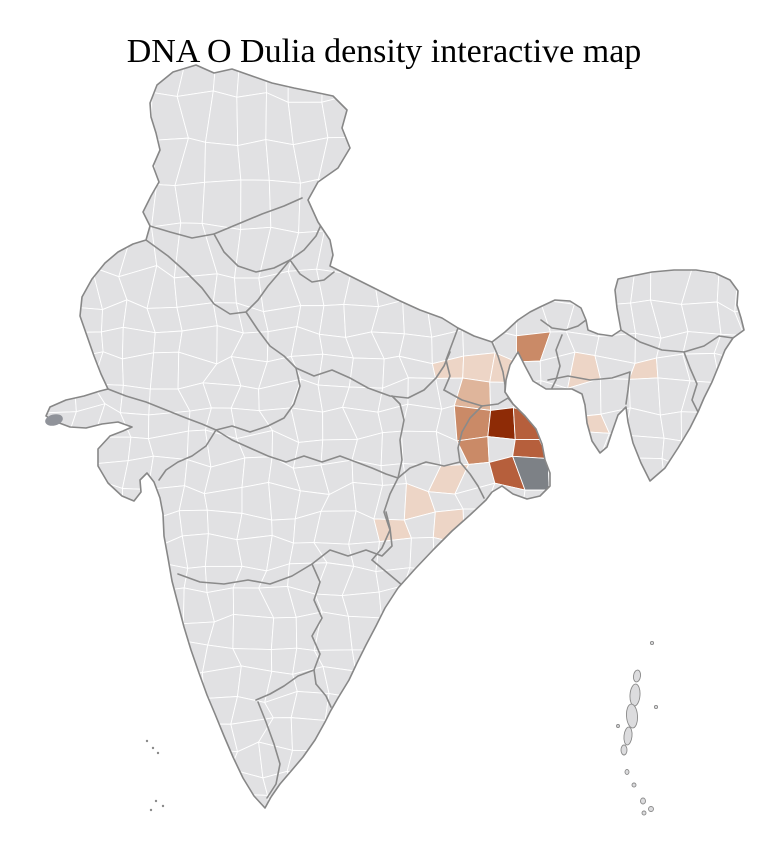 Image resolution: width=768 pixels, height=860 pixels. I want to click on andaman-nicobar-islands, so click(637, 728).